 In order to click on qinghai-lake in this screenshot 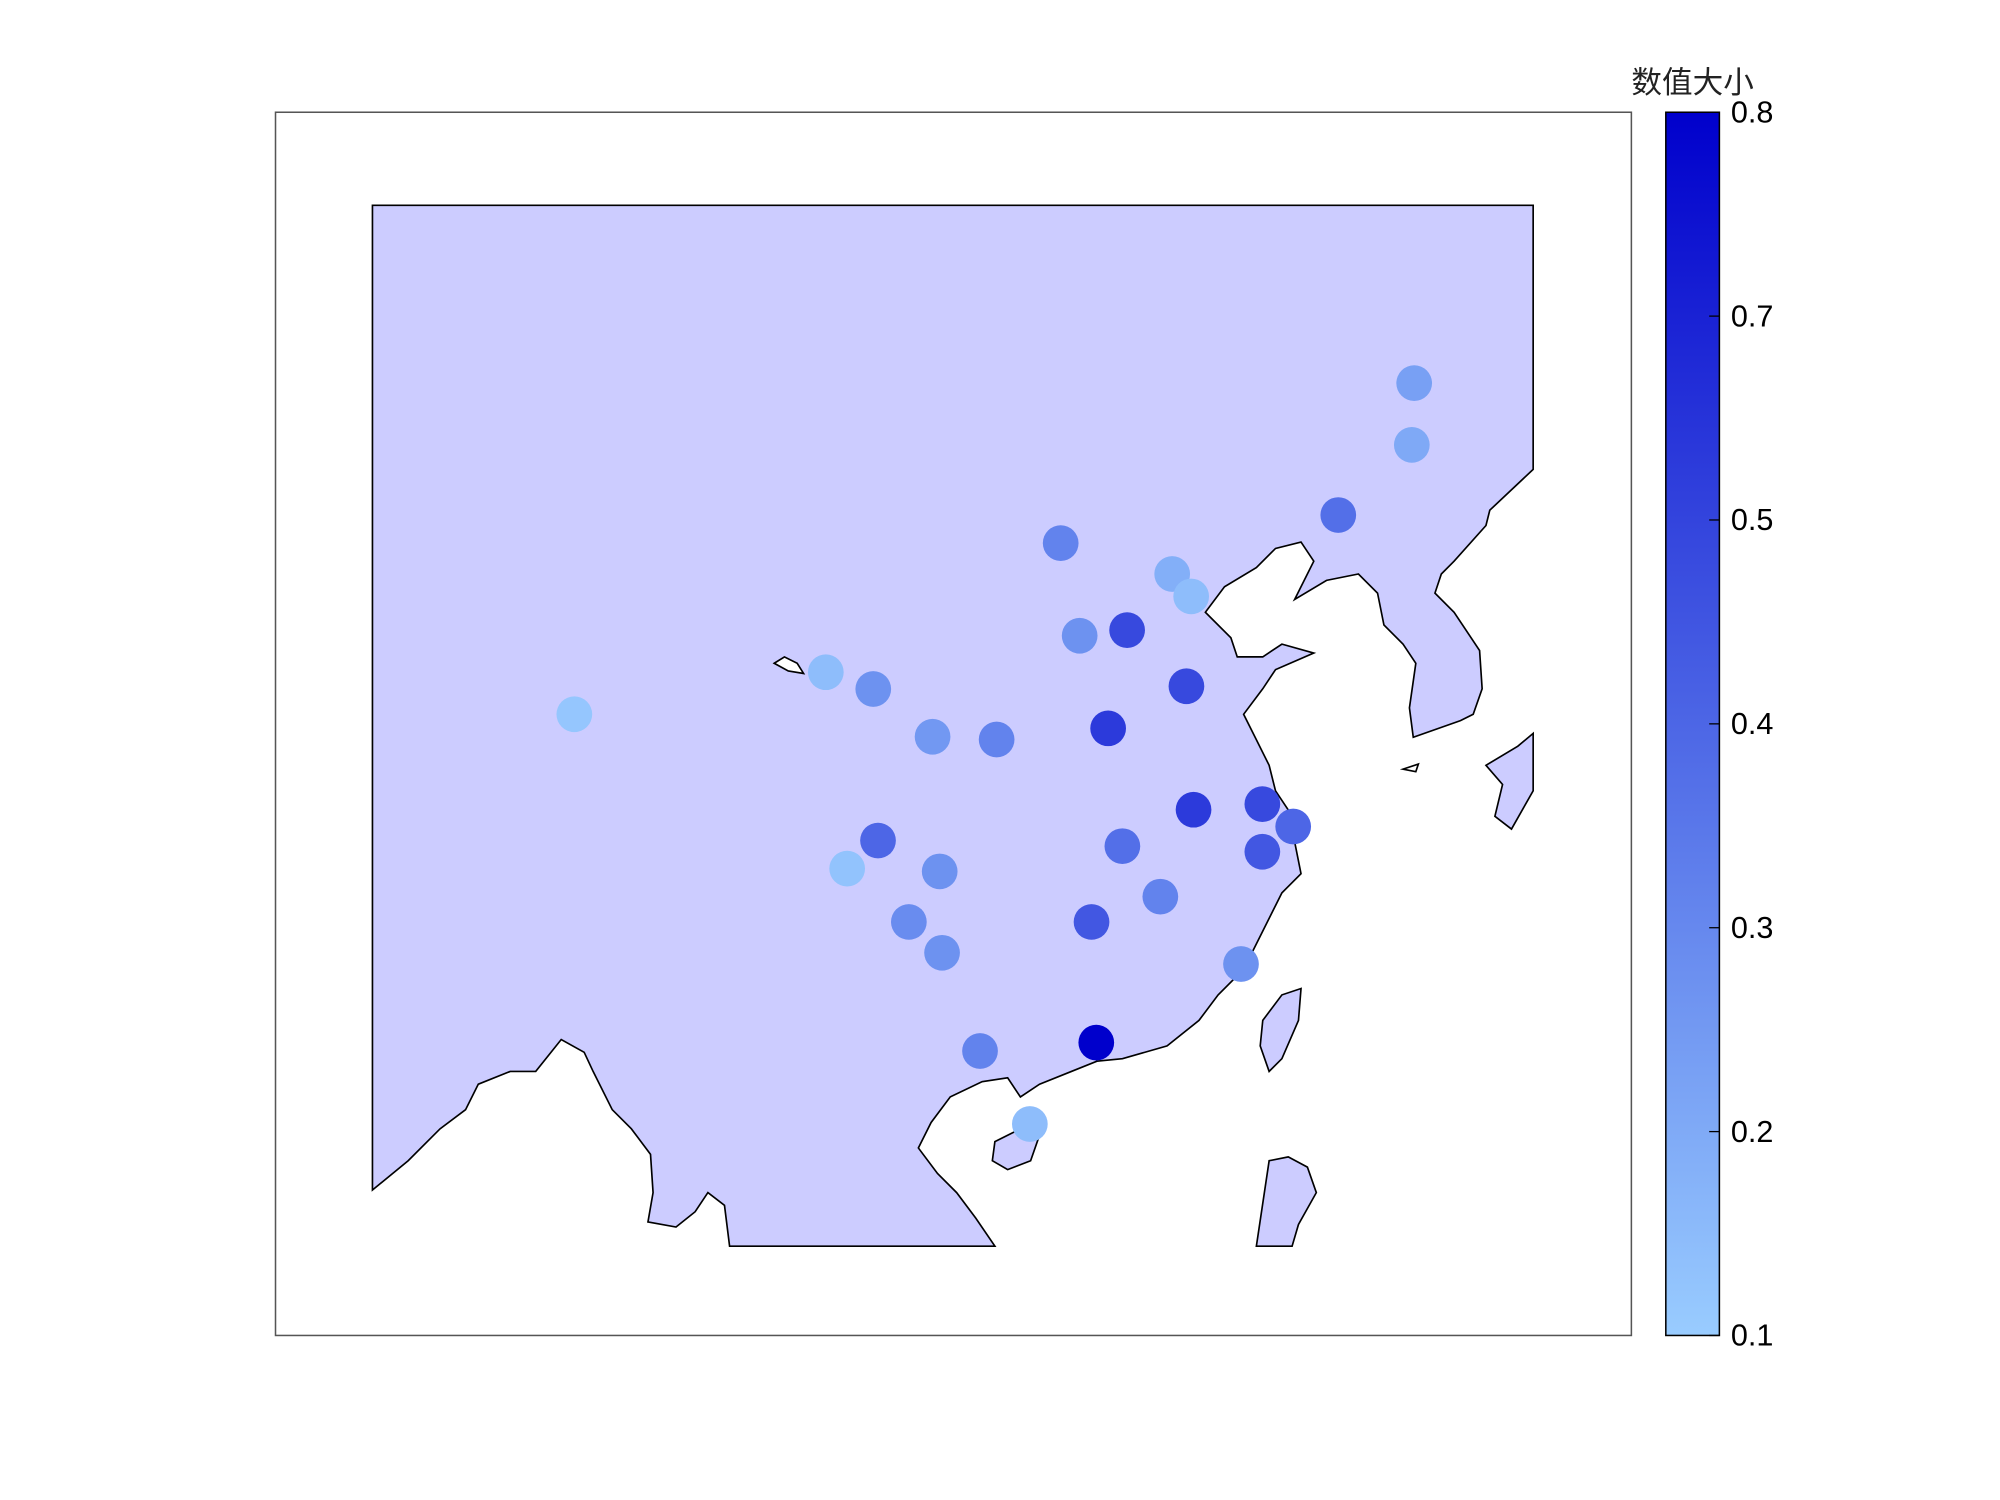, I will do `click(789, 665)`.